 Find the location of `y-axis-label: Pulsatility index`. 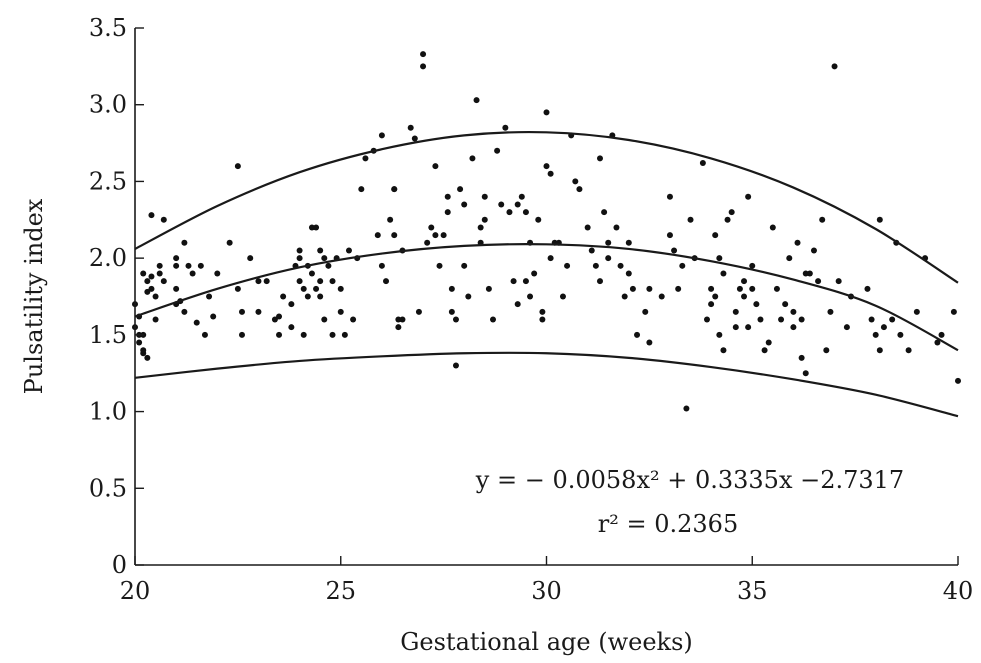

y-axis-label: Pulsatility index is located at coordinates (34, 296).